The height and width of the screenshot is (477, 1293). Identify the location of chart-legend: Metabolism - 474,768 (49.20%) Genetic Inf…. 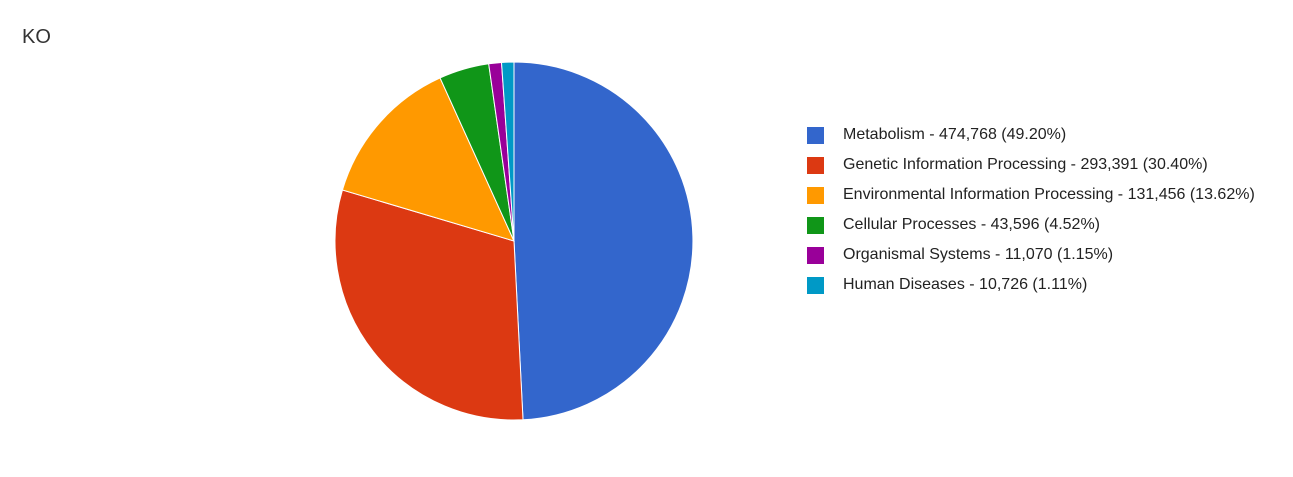
(1050, 210).